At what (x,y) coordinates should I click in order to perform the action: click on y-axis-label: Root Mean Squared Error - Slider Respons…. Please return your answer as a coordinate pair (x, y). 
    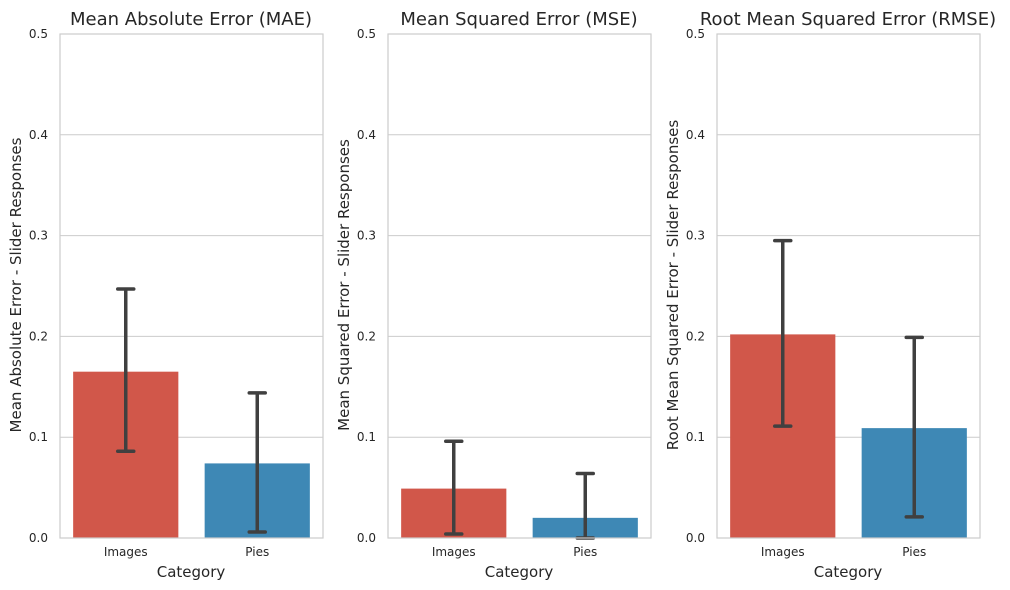
    Looking at the image, I should click on (673, 285).